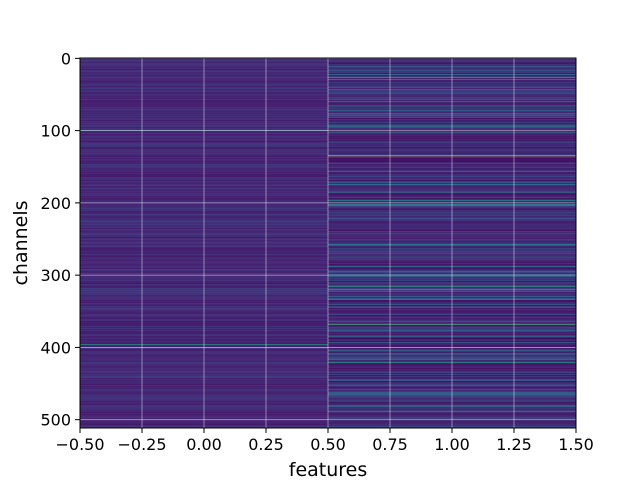 This screenshot has width=640, height=480. I want to click on x-tick-label: 1.00, so click(452, 444).